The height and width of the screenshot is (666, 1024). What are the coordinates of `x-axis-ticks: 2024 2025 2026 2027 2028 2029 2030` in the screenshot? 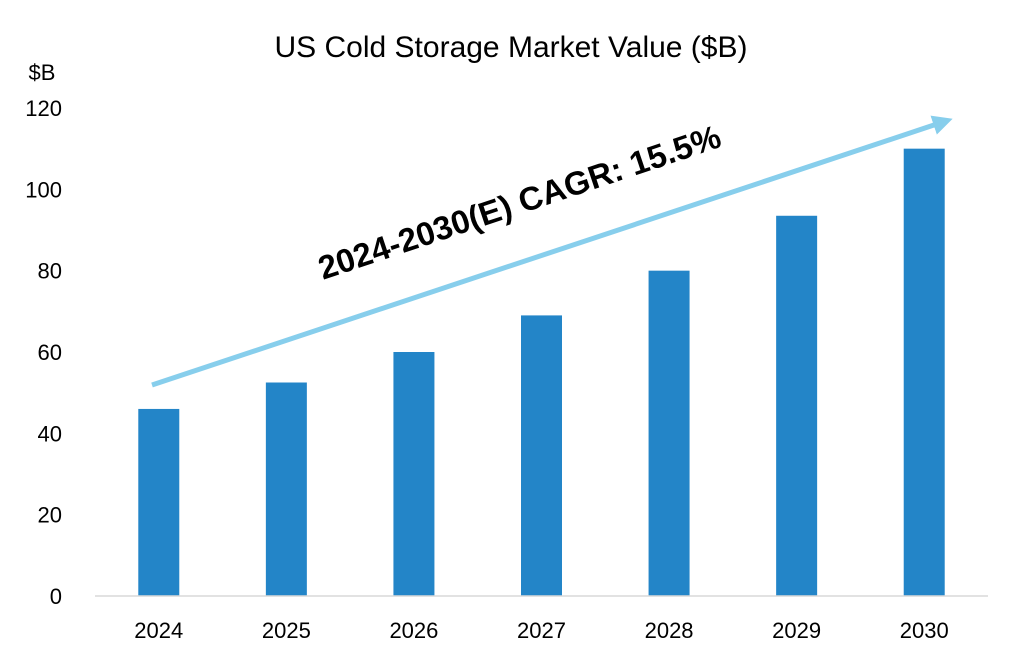 It's located at (541, 630).